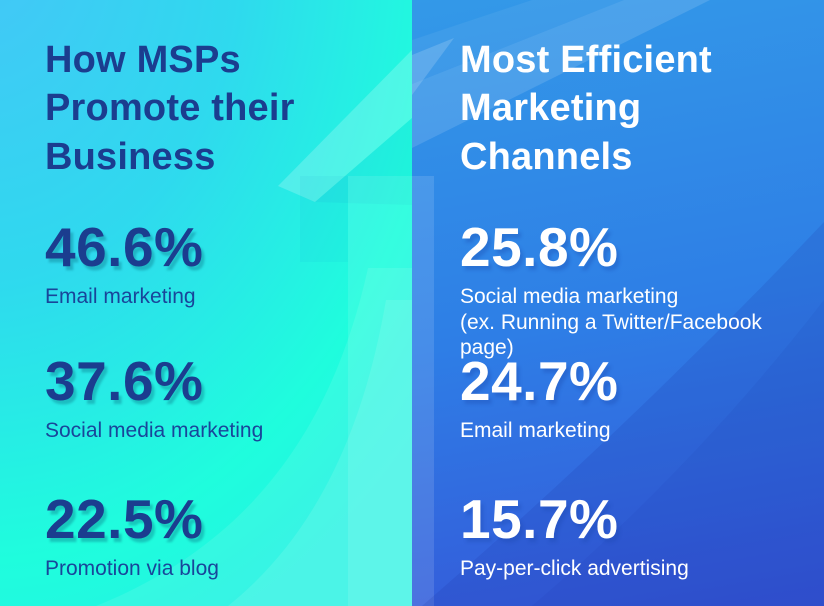 The width and height of the screenshot is (824, 606). I want to click on right-panel-title: Most Efficient Marketing Channels, so click(586, 108).